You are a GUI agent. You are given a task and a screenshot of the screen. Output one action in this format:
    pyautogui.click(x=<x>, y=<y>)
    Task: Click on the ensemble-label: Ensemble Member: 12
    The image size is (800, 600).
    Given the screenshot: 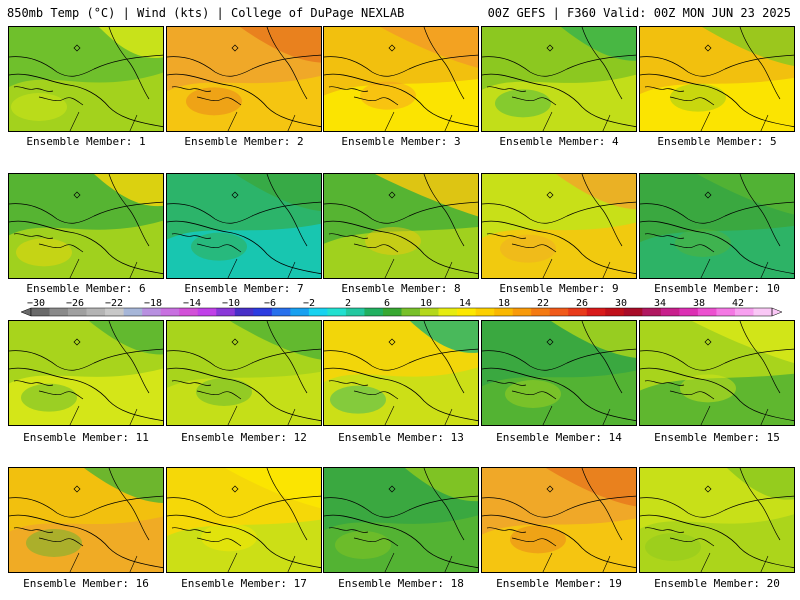 What is the action you would take?
    pyautogui.click(x=244, y=437)
    